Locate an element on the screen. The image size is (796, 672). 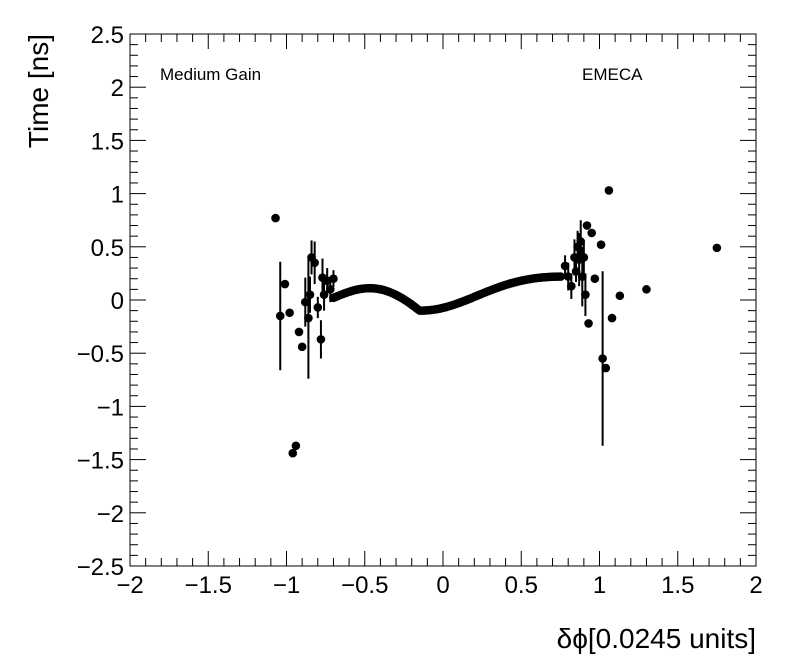
detector-annotation: EMECA is located at coordinates (612, 74).